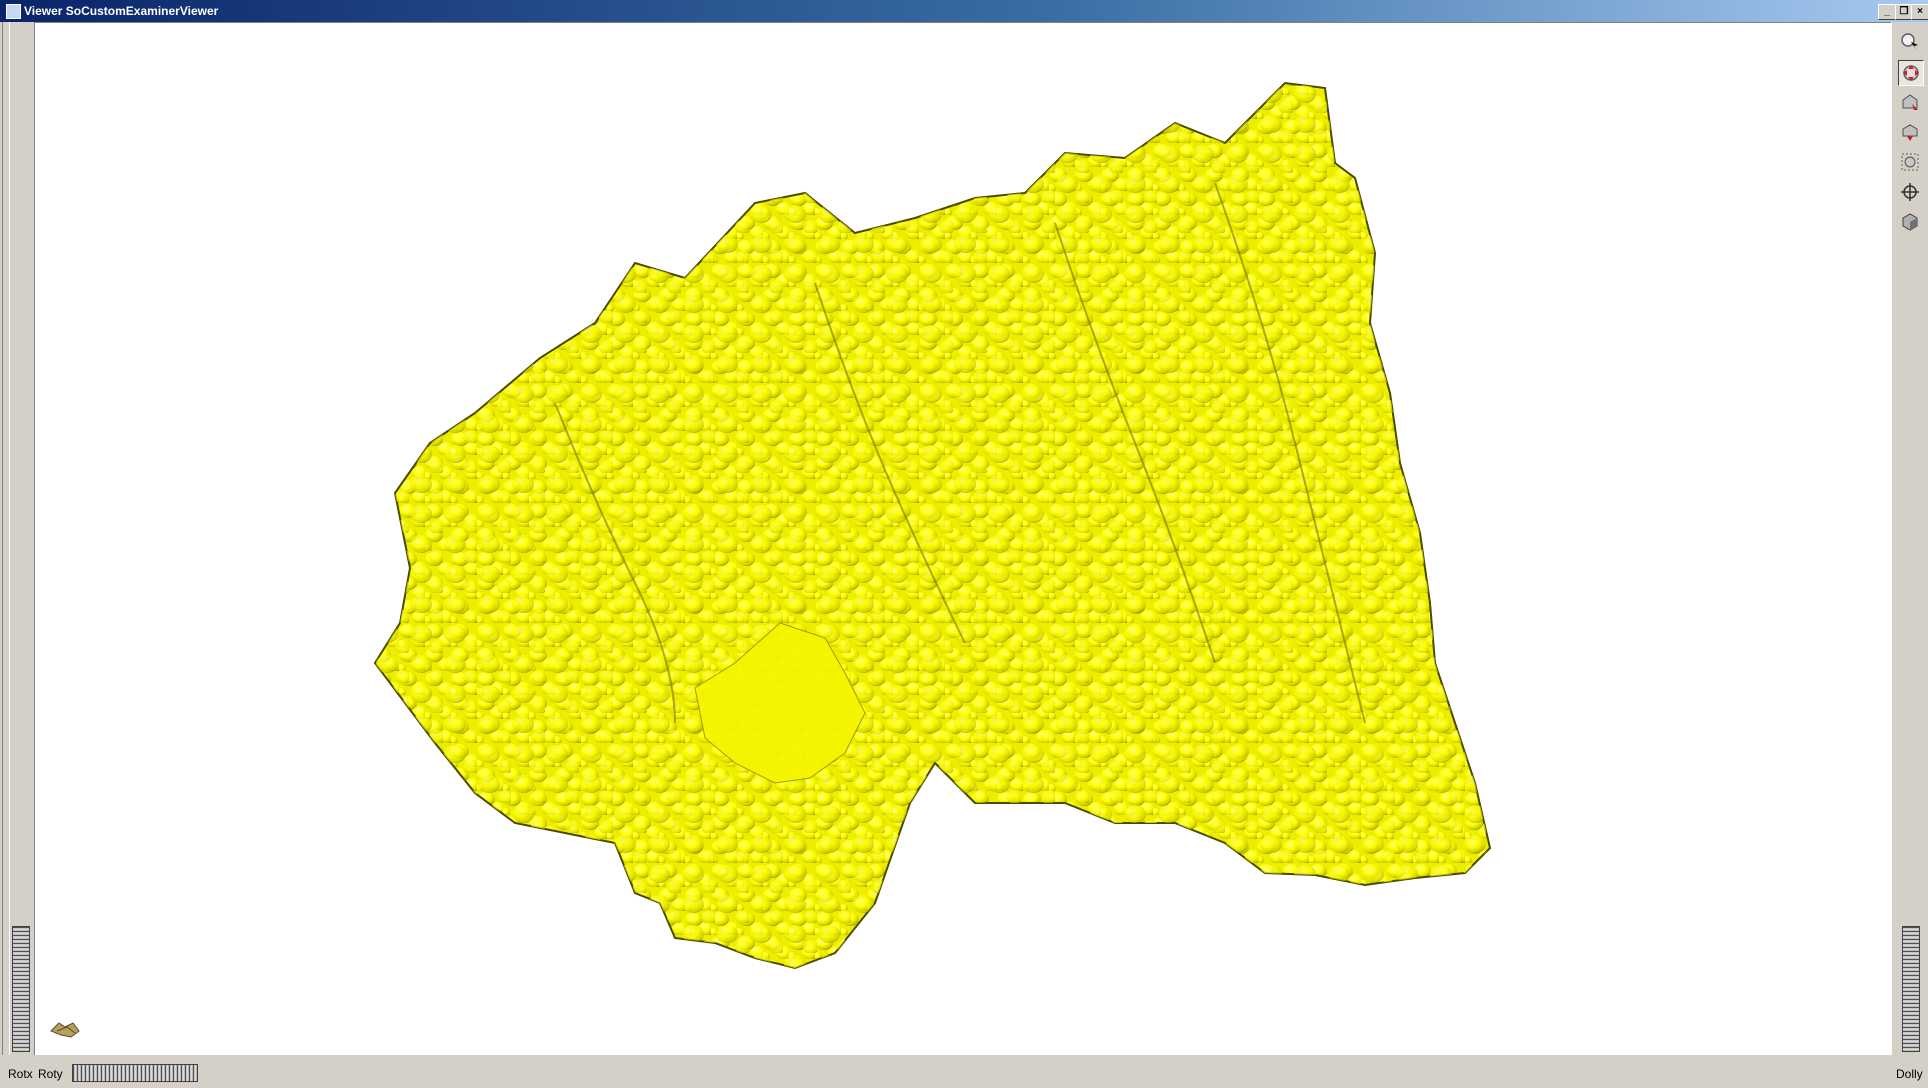 This screenshot has width=1928, height=1088. Describe the element at coordinates (1904, 11) in the screenshot. I see `restore-icon: ❐` at that location.